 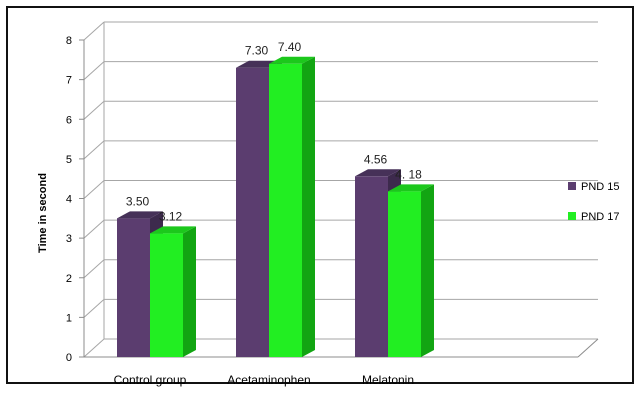 I want to click on legend-label: PND 15, so click(x=600, y=187).